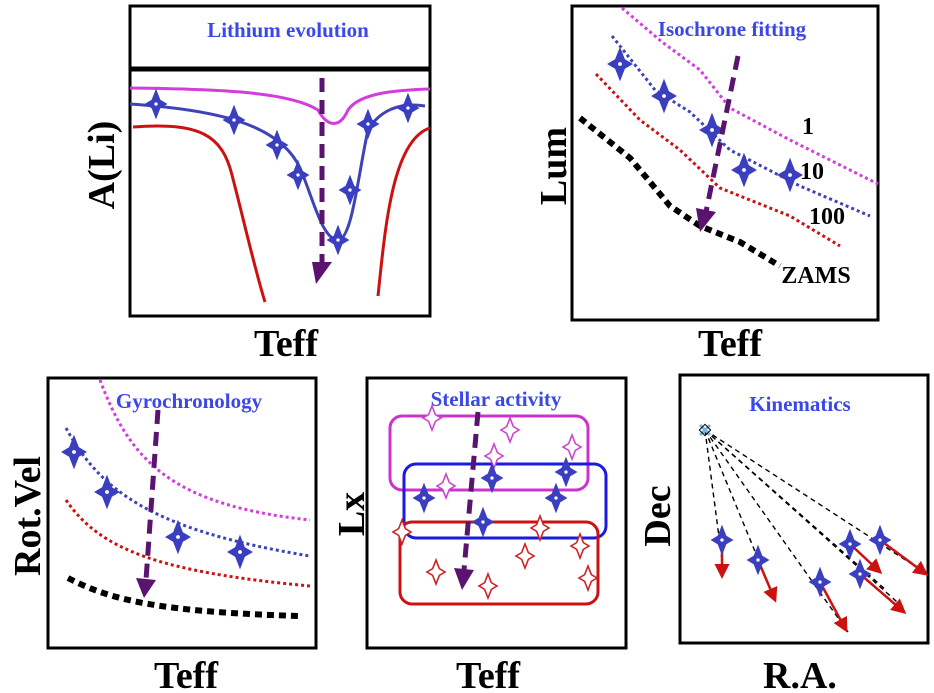  What do you see at coordinates (496, 399) in the screenshot?
I see `panel-activity-title: Stellar activity` at bounding box center [496, 399].